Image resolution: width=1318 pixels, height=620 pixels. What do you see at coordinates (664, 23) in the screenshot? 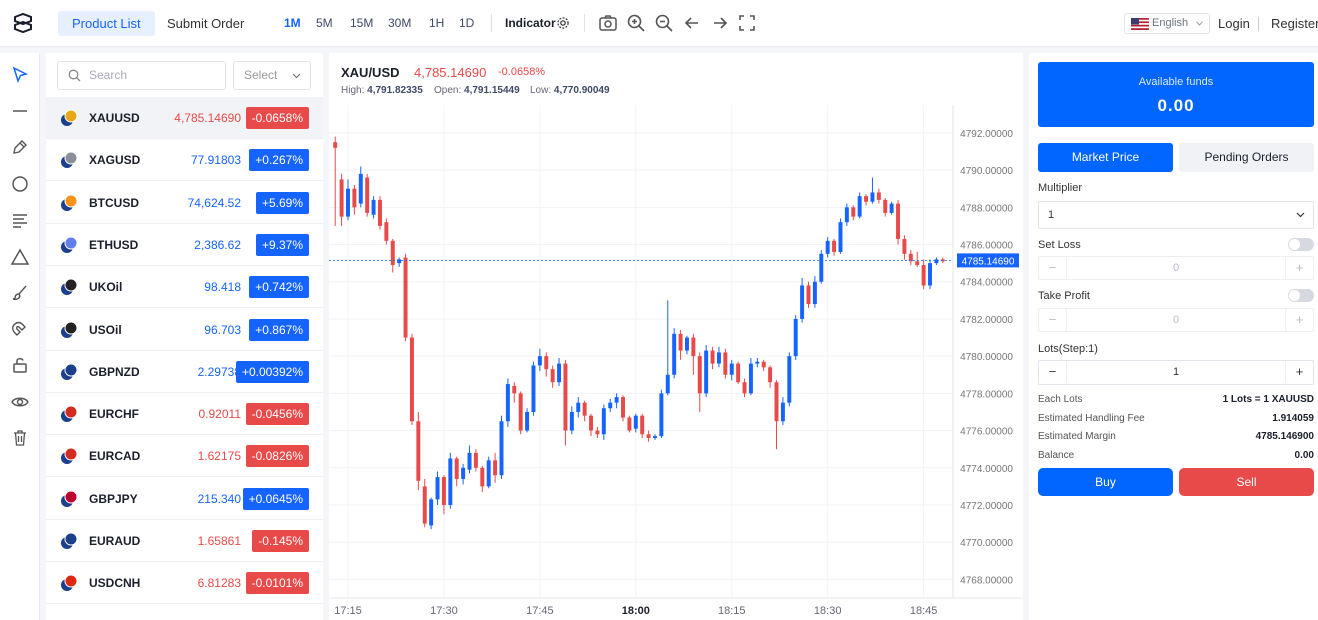
I see `zoom-out-icon` at bounding box center [664, 23].